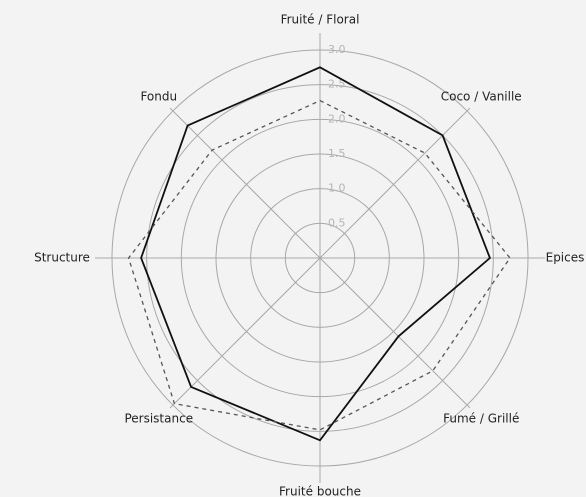  Describe the element at coordinates (158, 419) in the screenshot. I see `axis-label: Persistance` at that location.